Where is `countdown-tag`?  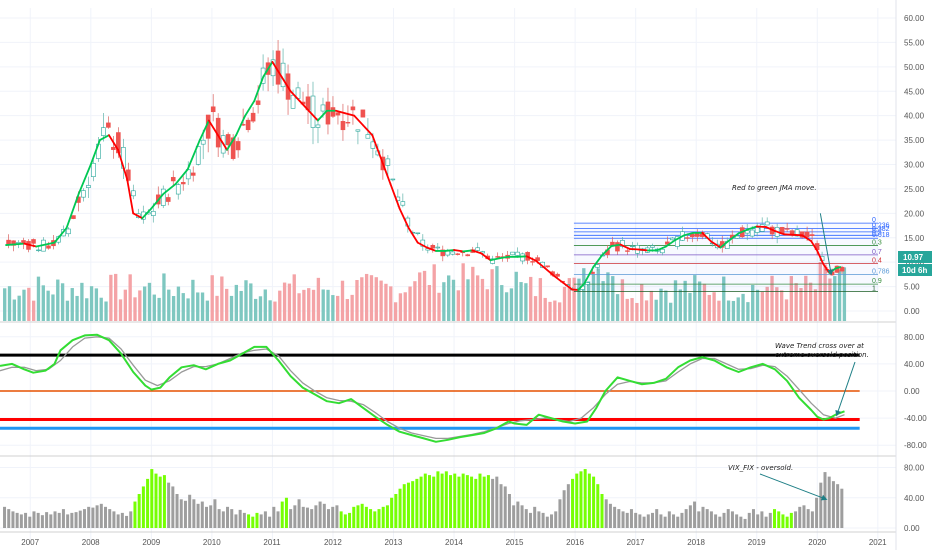
countdown-tag is located at coordinates (915, 270).